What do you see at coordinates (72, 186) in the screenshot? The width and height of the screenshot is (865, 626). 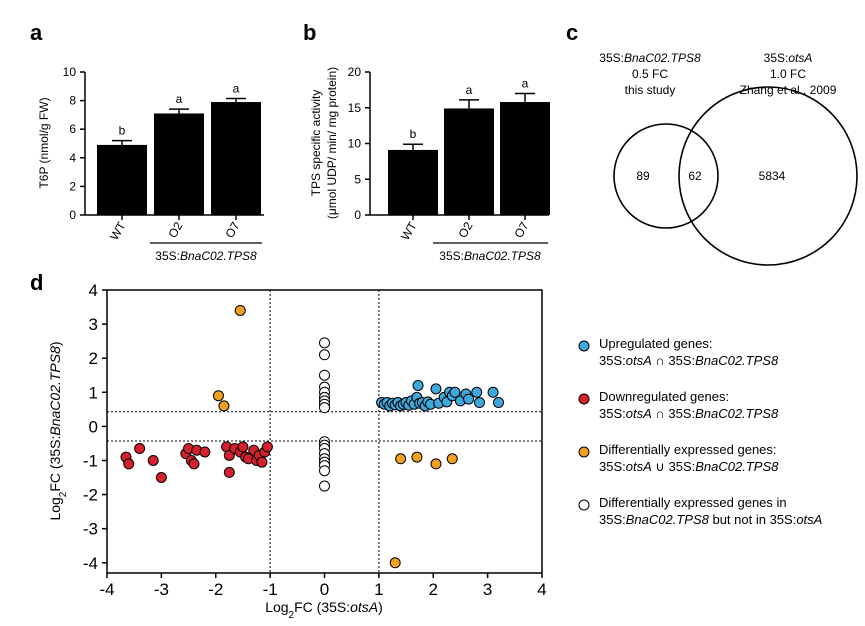 I see `a-y-tick-label: 2` at bounding box center [72, 186].